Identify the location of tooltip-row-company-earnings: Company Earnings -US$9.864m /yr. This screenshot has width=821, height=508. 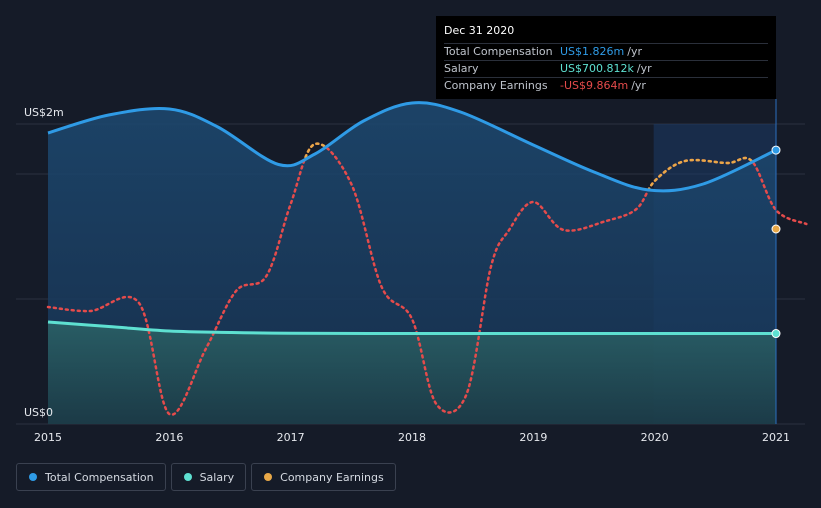
(606, 85).